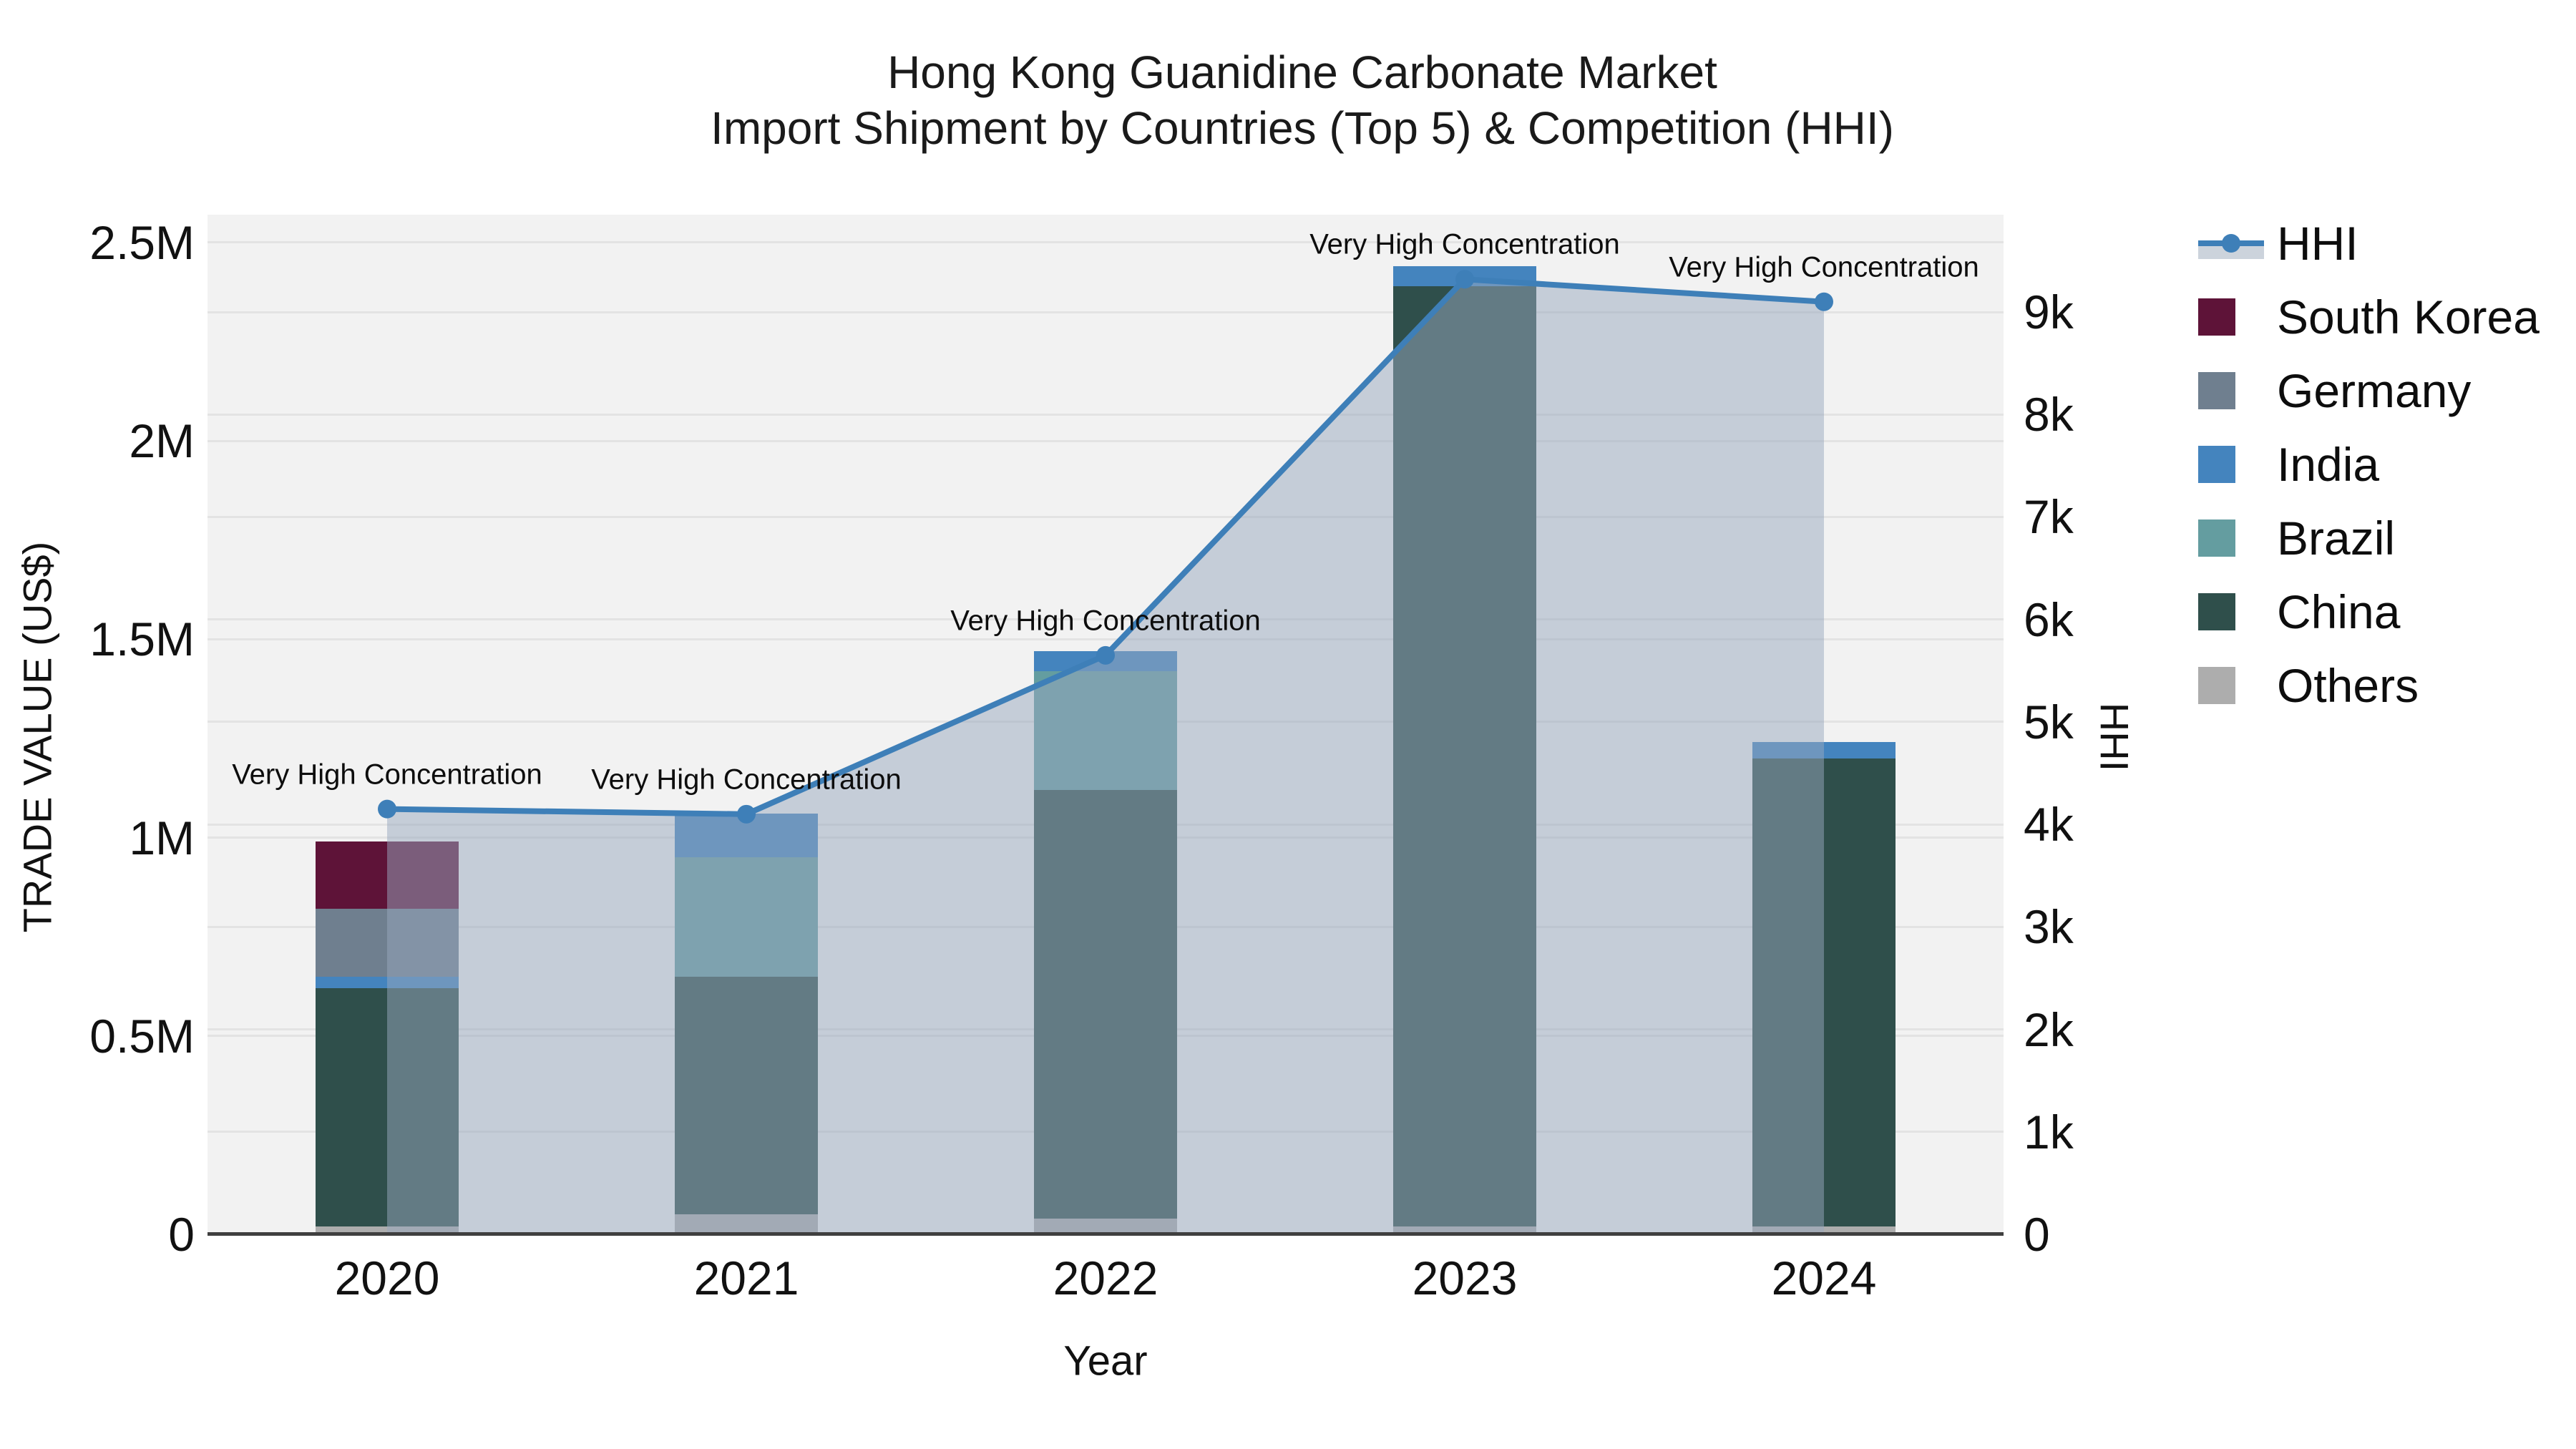 Image resolution: width=2576 pixels, height=1449 pixels. What do you see at coordinates (1824, 1278) in the screenshot?
I see `x-tick-2024: 2024` at bounding box center [1824, 1278].